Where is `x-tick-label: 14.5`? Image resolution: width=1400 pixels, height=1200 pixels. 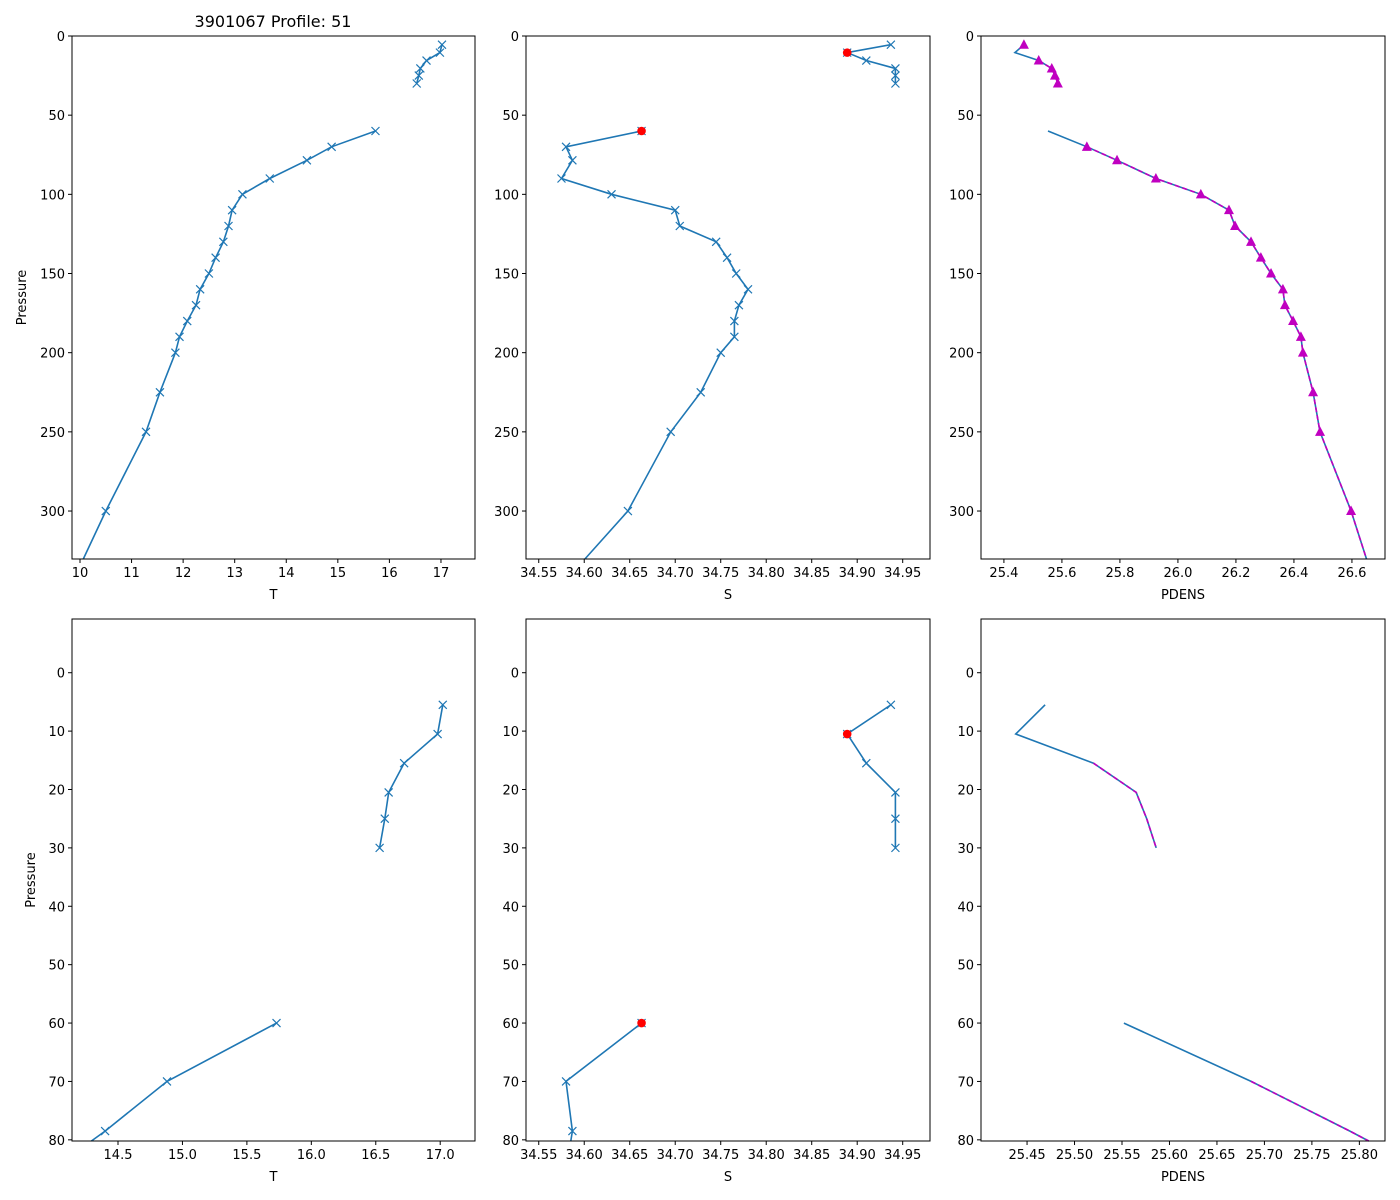 x-tick-label: 14.5 is located at coordinates (118, 1155).